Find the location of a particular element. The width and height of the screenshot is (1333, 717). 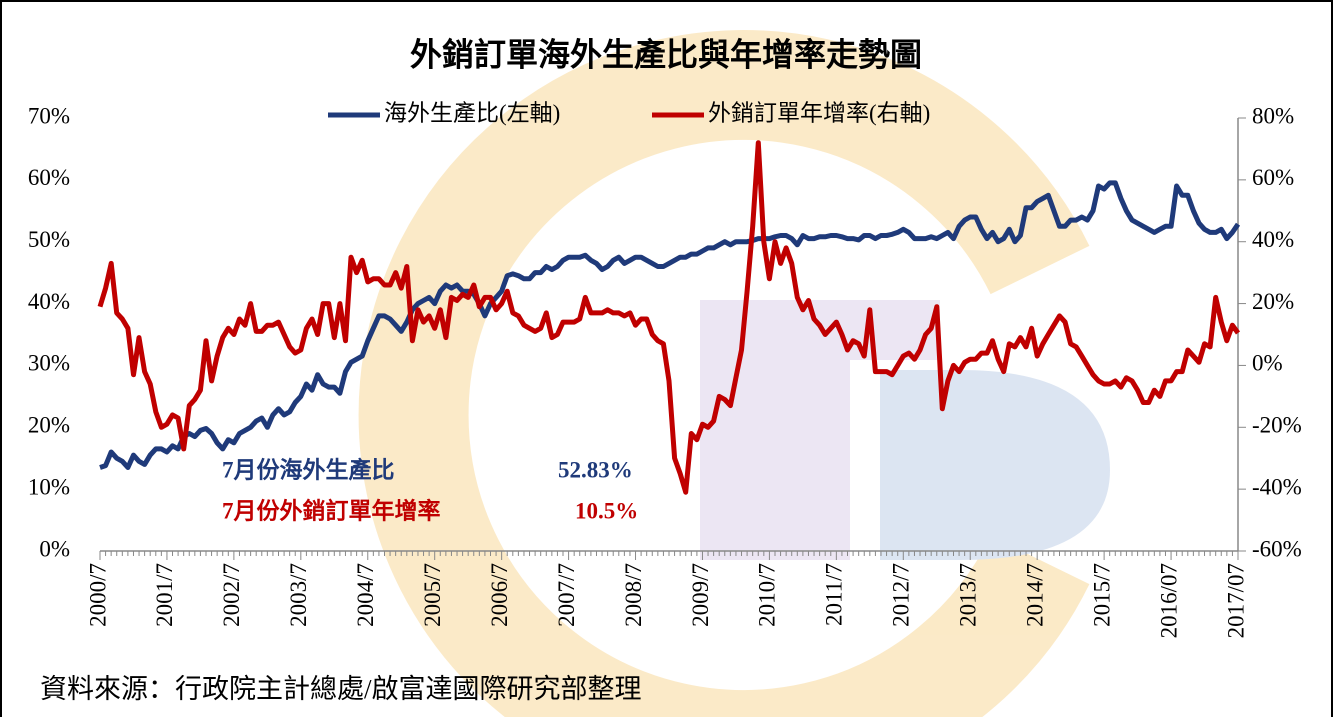

y2-tick-label: 80% is located at coordinates (1273, 115).